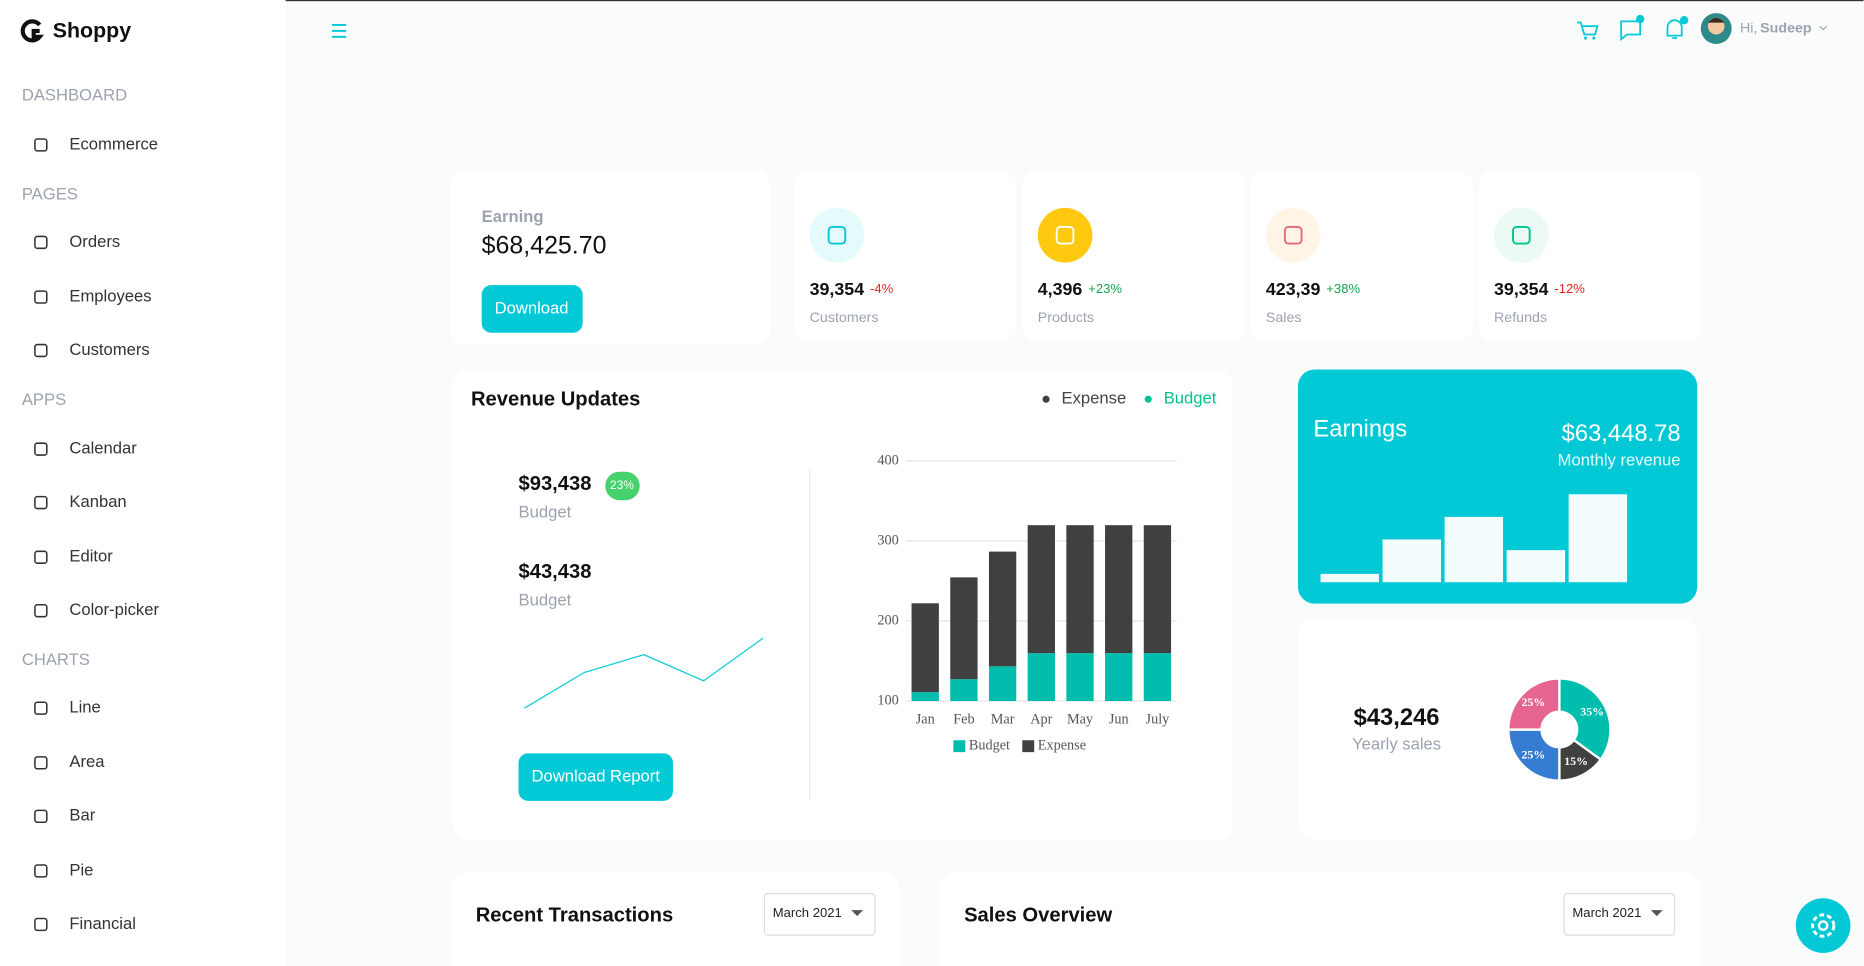 This screenshot has height=966, width=1864. I want to click on pie-label: 25%, so click(1533, 702).